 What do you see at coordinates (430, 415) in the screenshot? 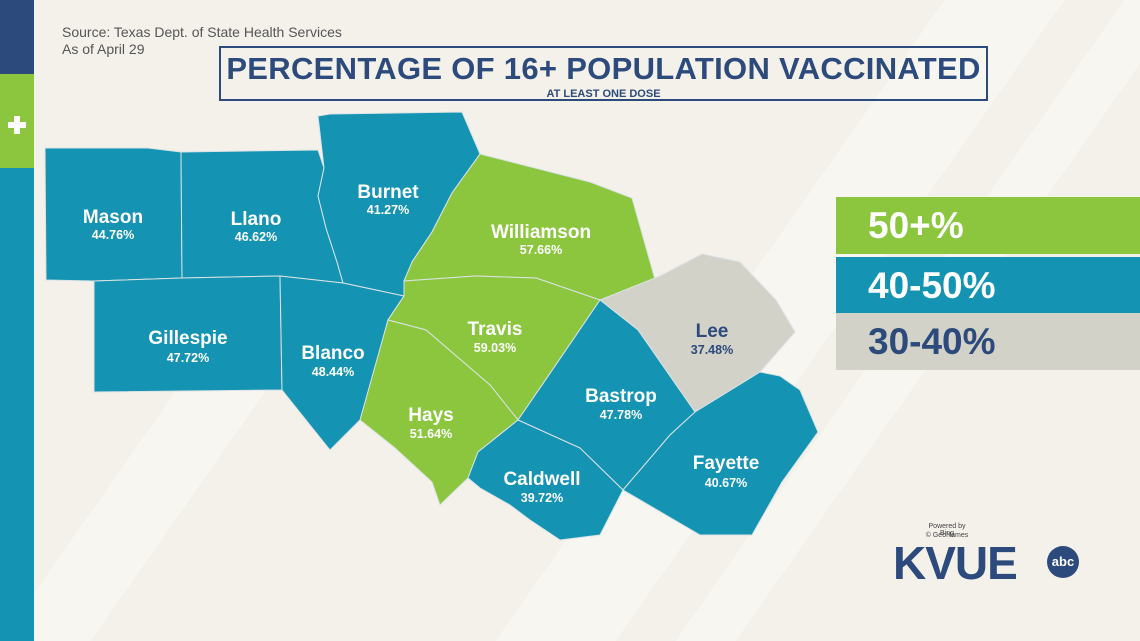
I see `county-name: Hays` at bounding box center [430, 415].